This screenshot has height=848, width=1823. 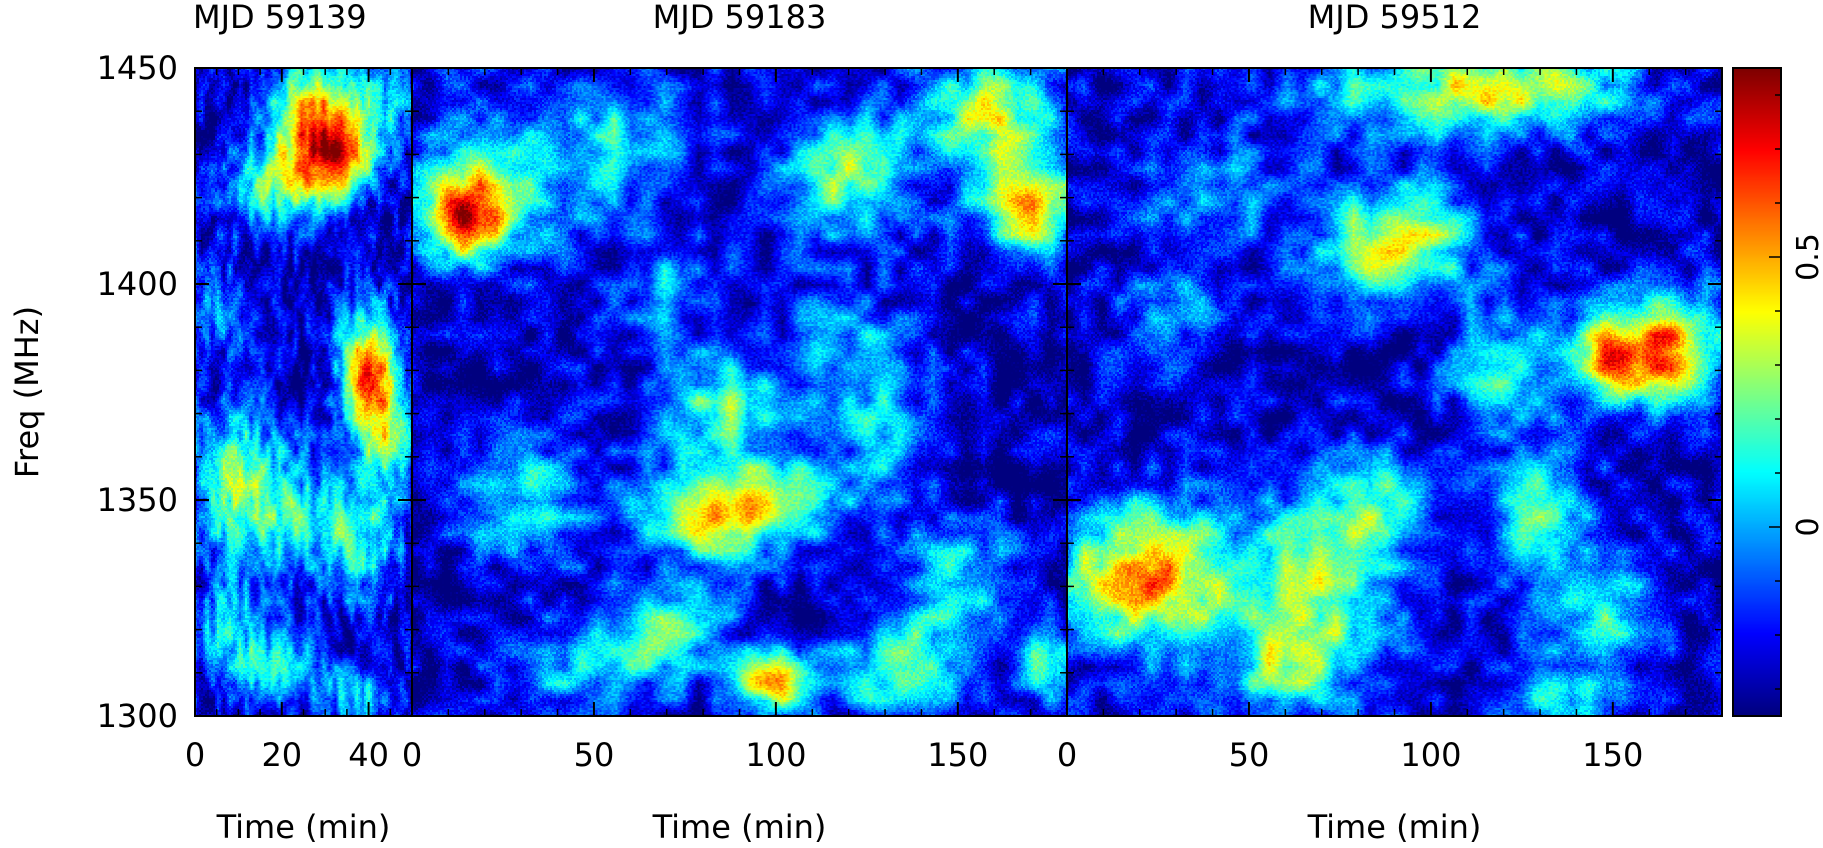 I want to click on colorbar-gradient, so click(x=1757, y=392).